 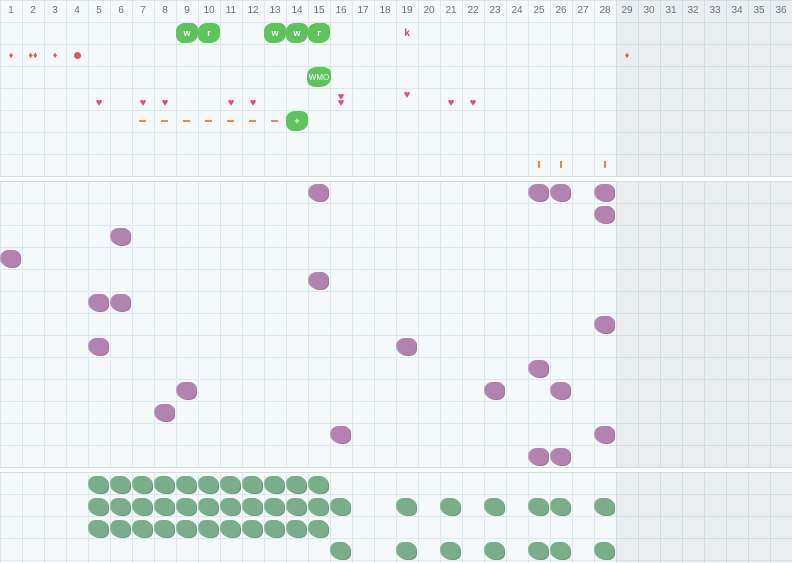 I want to click on flow-dot-icon, so click(x=77, y=55).